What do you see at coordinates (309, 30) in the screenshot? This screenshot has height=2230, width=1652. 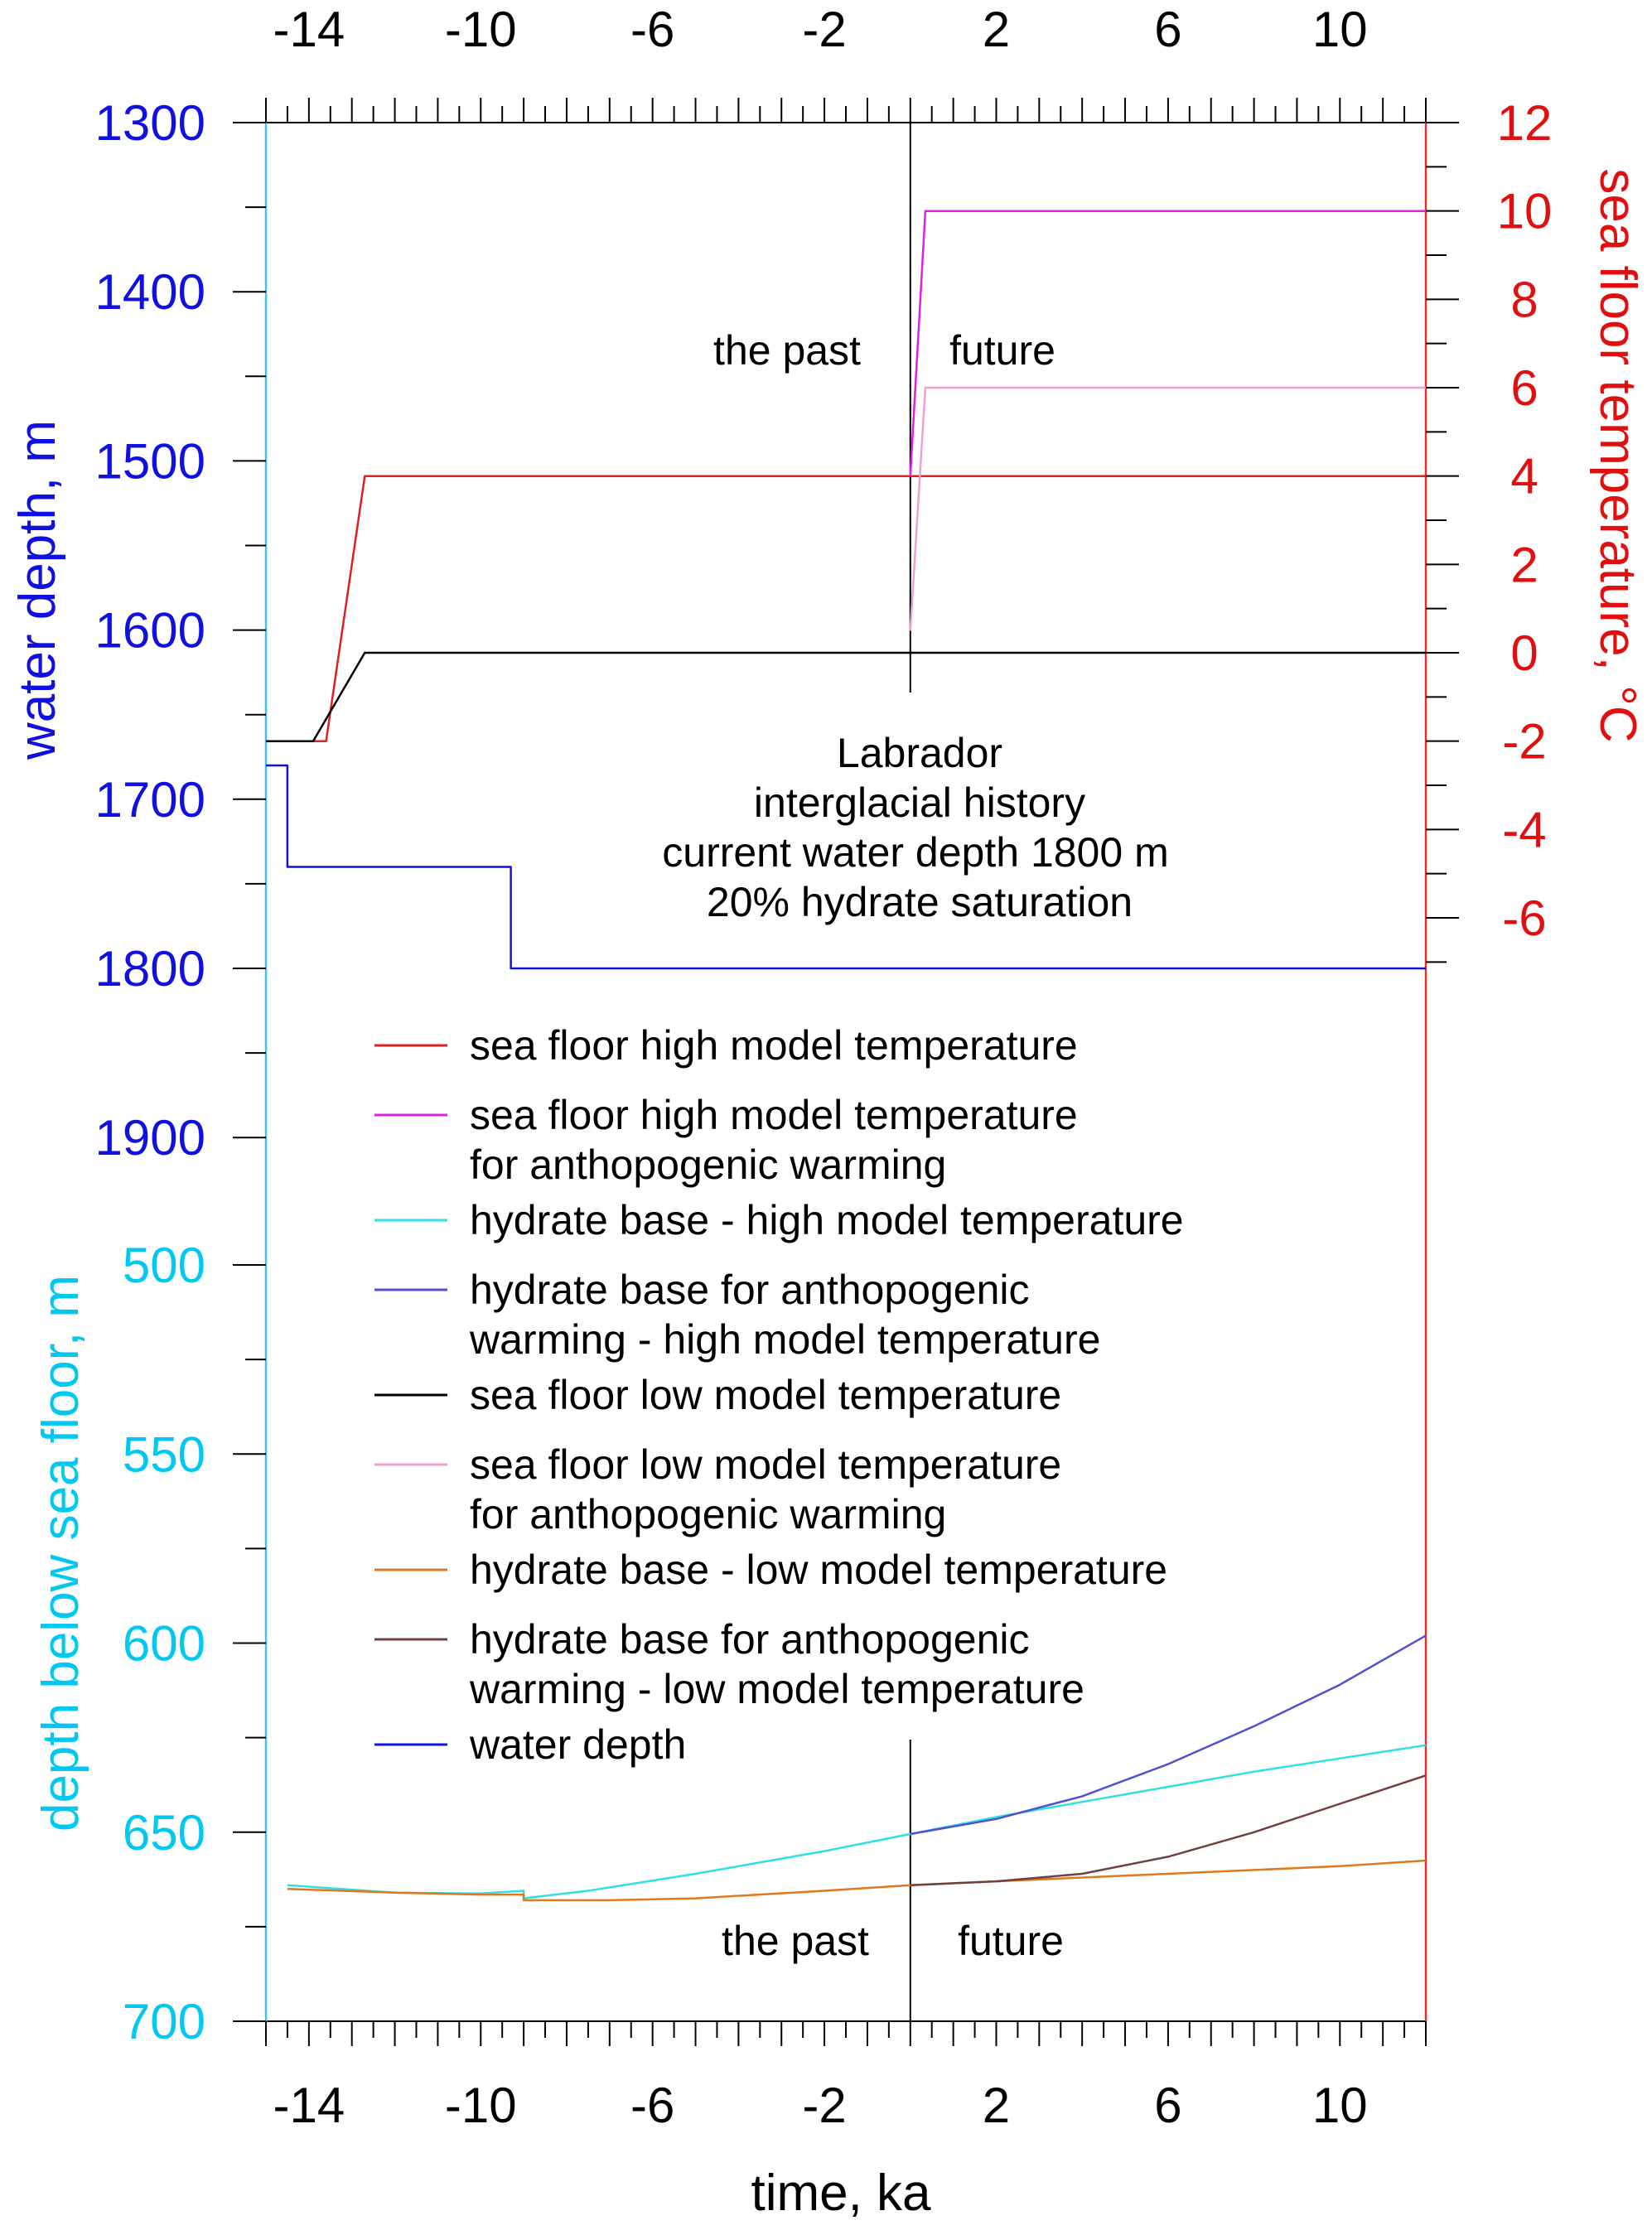 I see `x-top-tick-label: -14` at bounding box center [309, 30].